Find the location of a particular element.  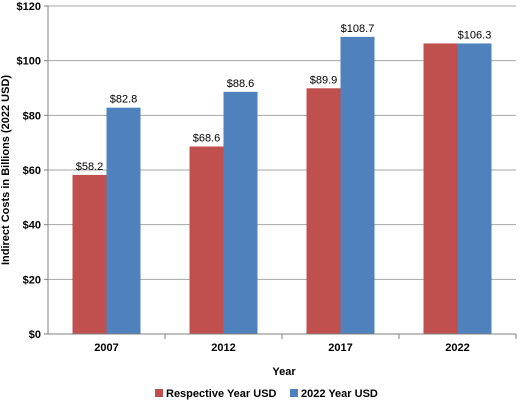

legend: Respective Year USD 2022 Year USD is located at coordinates (266, 394).